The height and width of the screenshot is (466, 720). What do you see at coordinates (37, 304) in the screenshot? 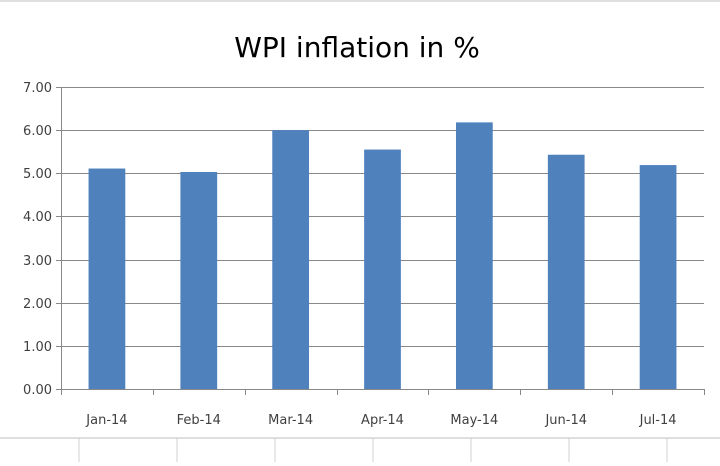
I see `y-tick-label: 2.00` at bounding box center [37, 304].